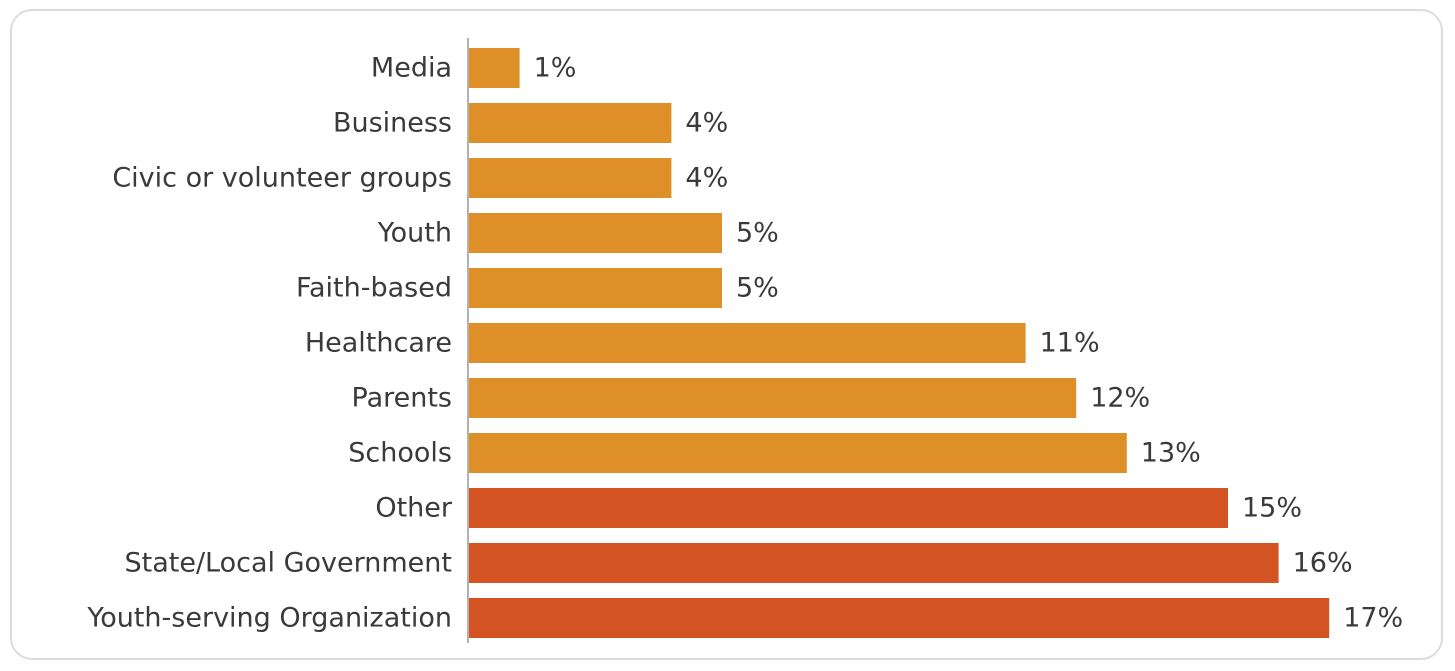 The height and width of the screenshot is (671, 1455). Describe the element at coordinates (269, 618) in the screenshot. I see `category-label: Youth-serving Organization` at that location.